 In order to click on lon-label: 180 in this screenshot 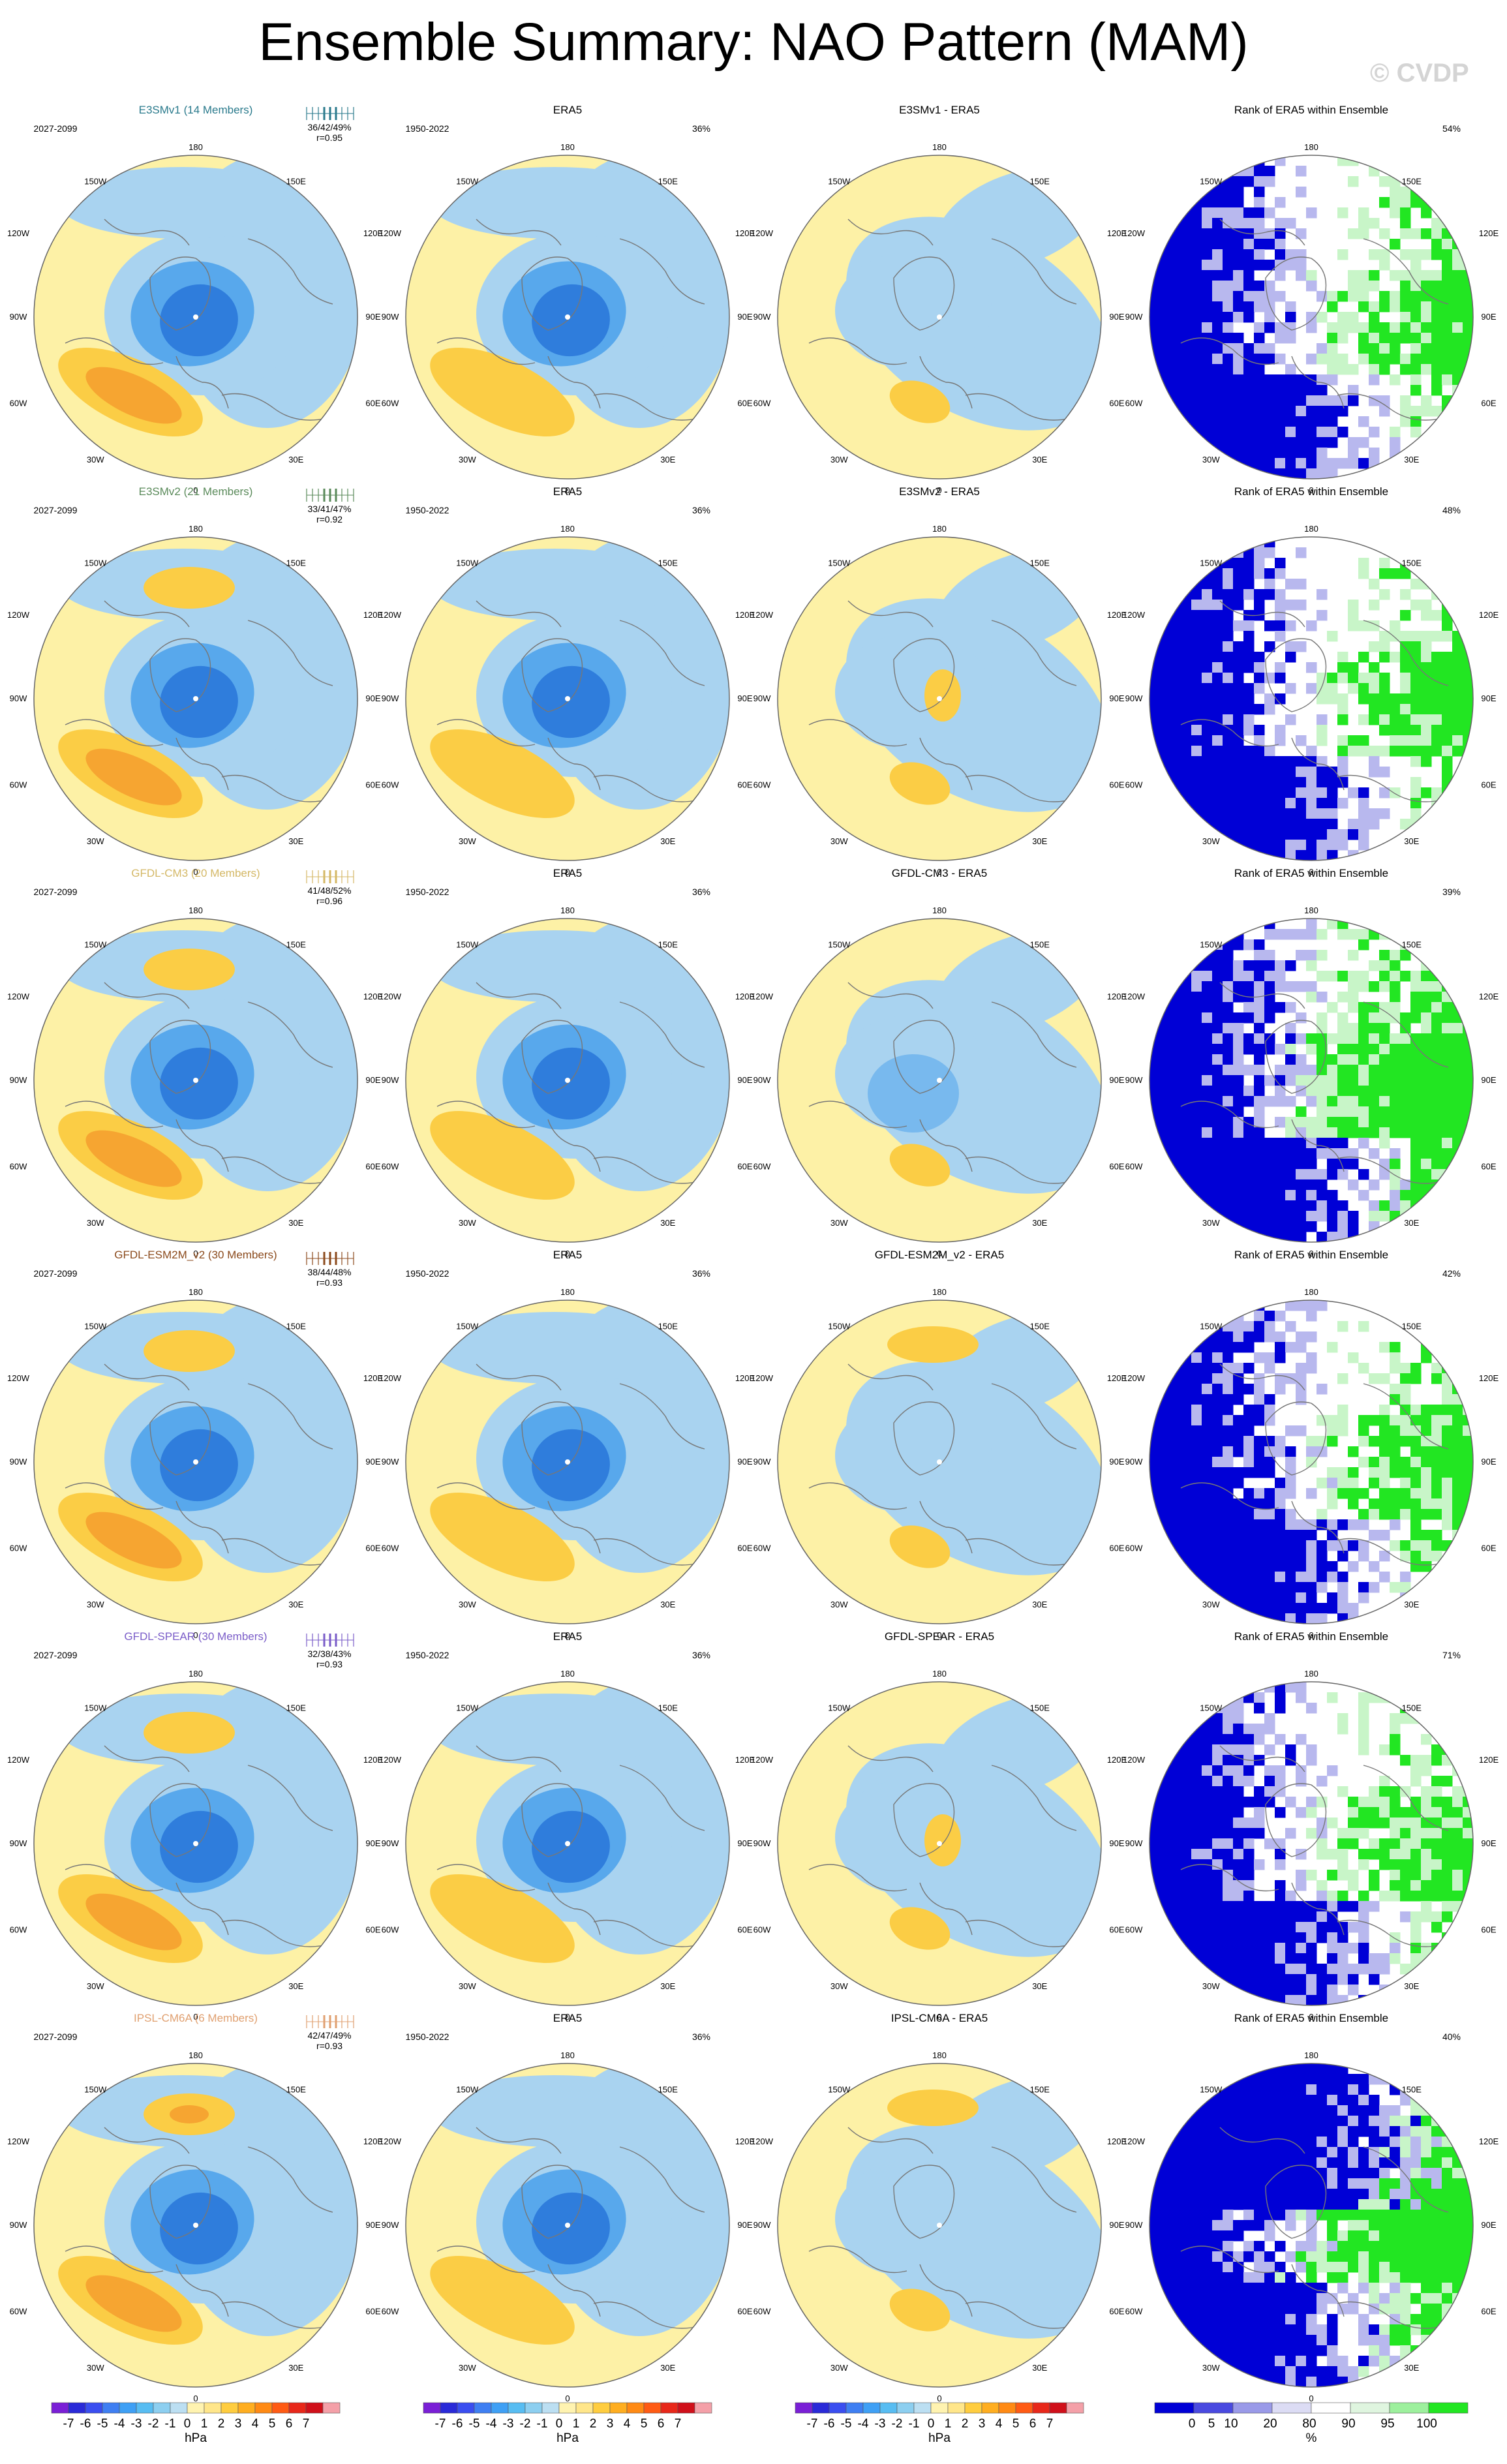, I will do `click(939, 1674)`.